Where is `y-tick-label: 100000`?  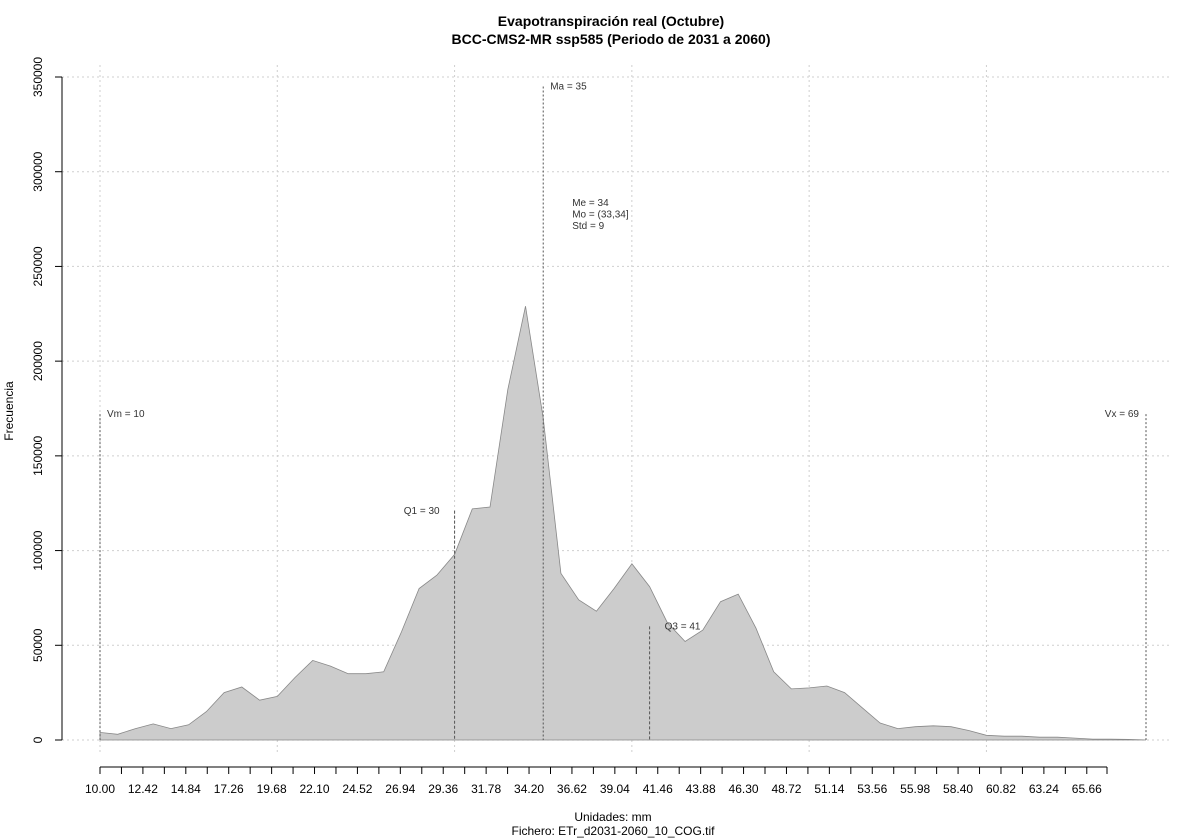
y-tick-label: 100000 is located at coordinates (38, 550).